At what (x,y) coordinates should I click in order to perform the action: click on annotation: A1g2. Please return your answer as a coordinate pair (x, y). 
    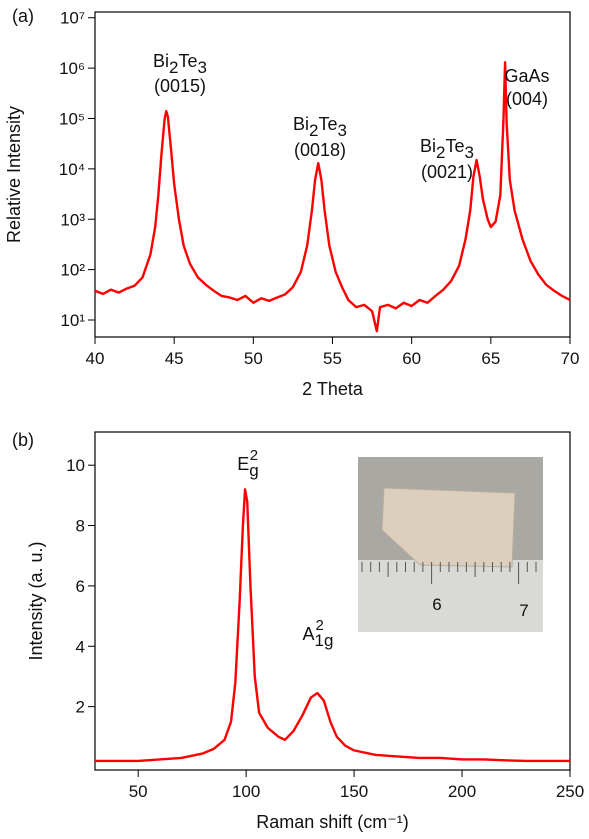
    Looking at the image, I should click on (318, 633).